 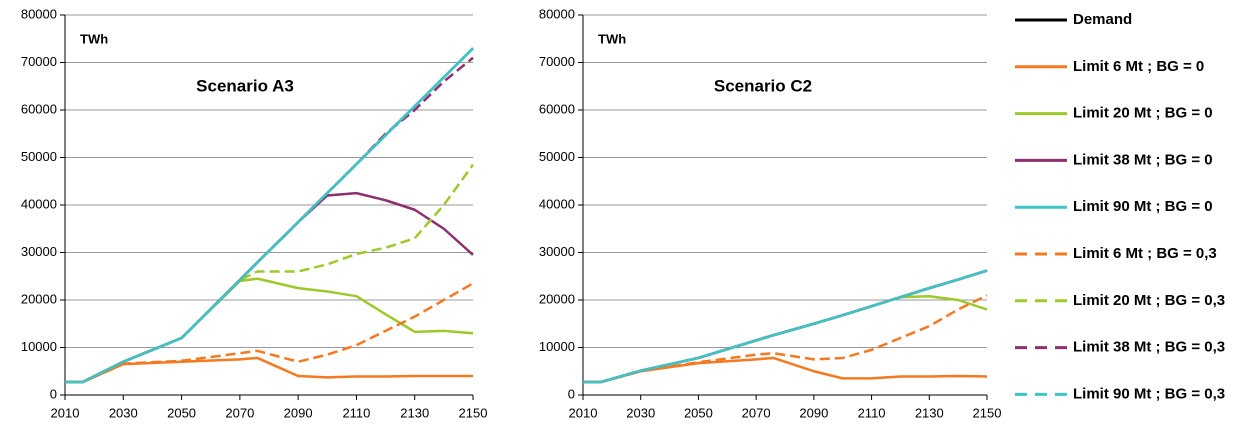 I want to click on scenario-title: Scenario C2, so click(x=763, y=85).